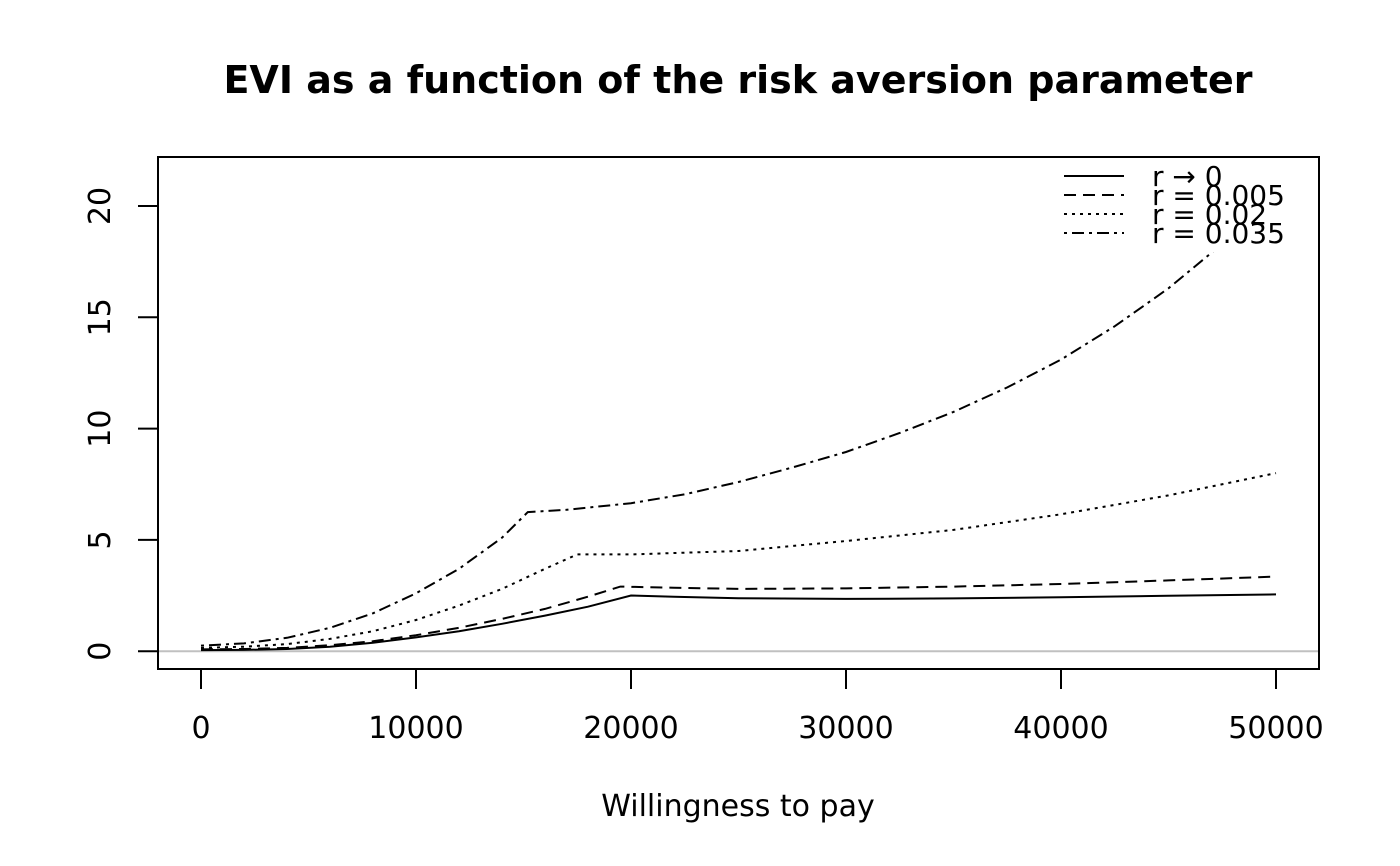  I want to click on x-axis: 0 10000 20000 30000 40000 50000, so click(757, 707).